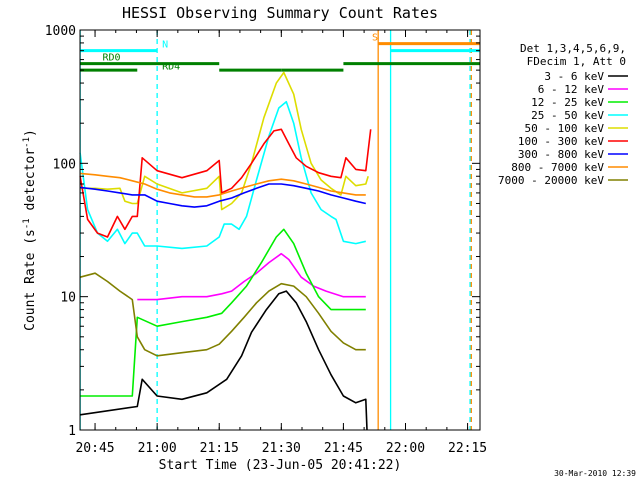 The width and height of the screenshot is (640, 484). What do you see at coordinates (567, 115) in the screenshot?
I see `legend-label-3: 25 - 50 keV` at bounding box center [567, 115].